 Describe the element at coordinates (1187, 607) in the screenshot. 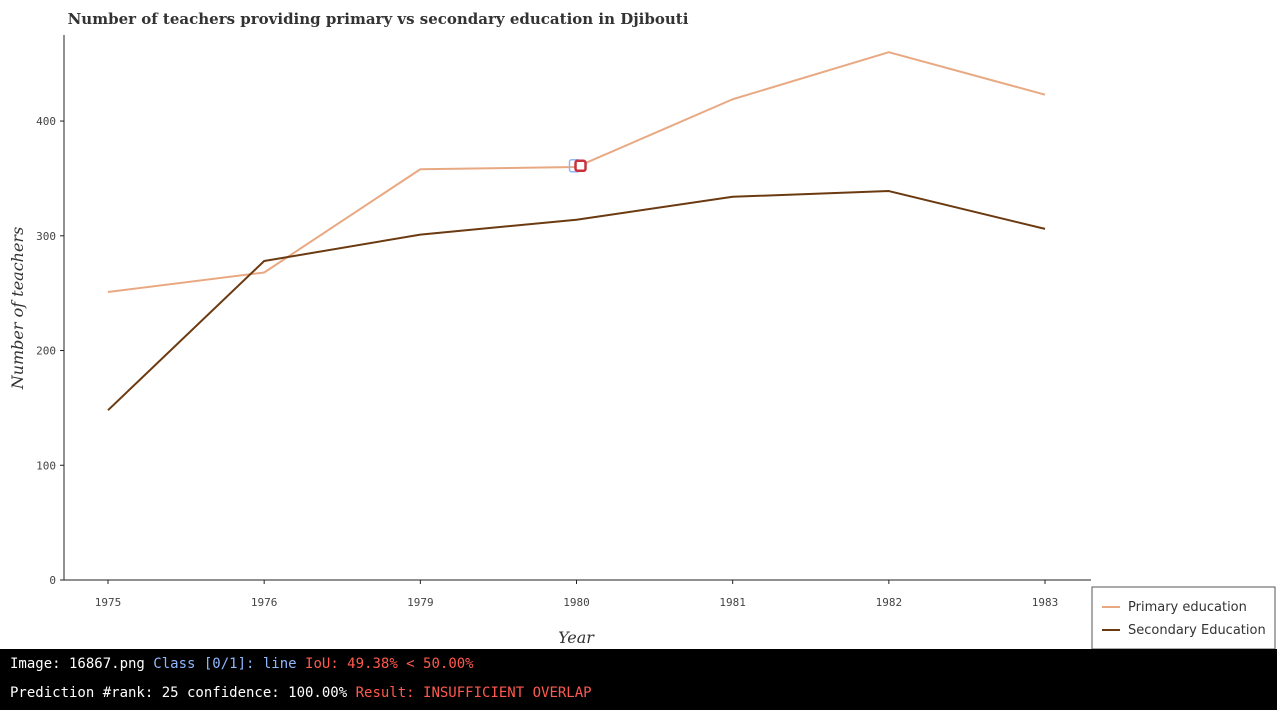

I see `legend-label-primary: Primary education` at that location.